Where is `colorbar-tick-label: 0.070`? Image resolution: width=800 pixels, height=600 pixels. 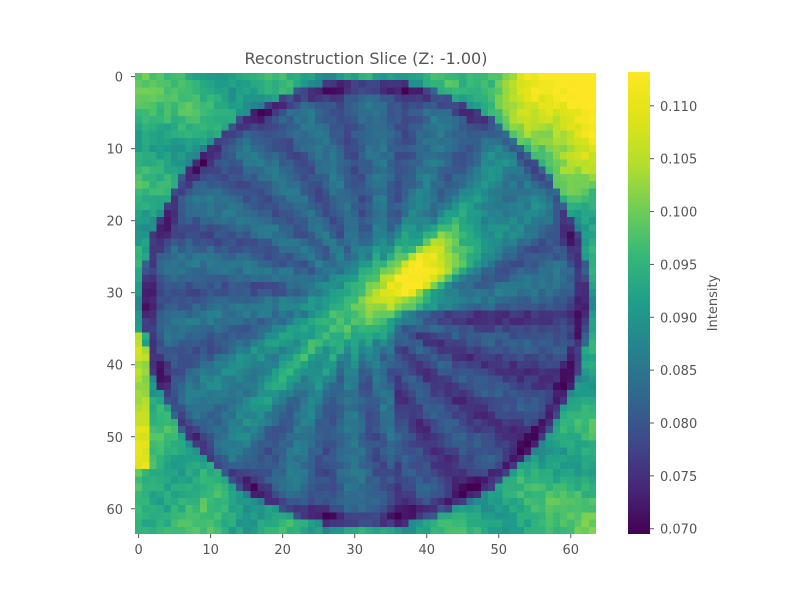
colorbar-tick-label: 0.070 is located at coordinates (678, 530).